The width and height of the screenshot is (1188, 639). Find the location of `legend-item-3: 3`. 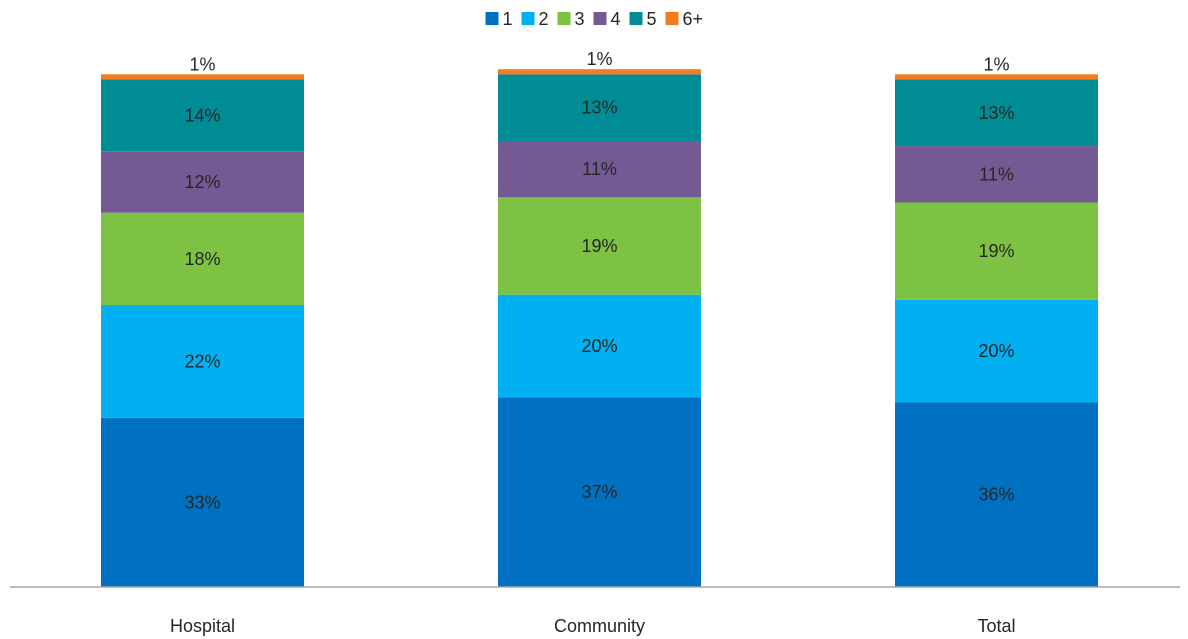

legend-item-3: 3 is located at coordinates (571, 19).